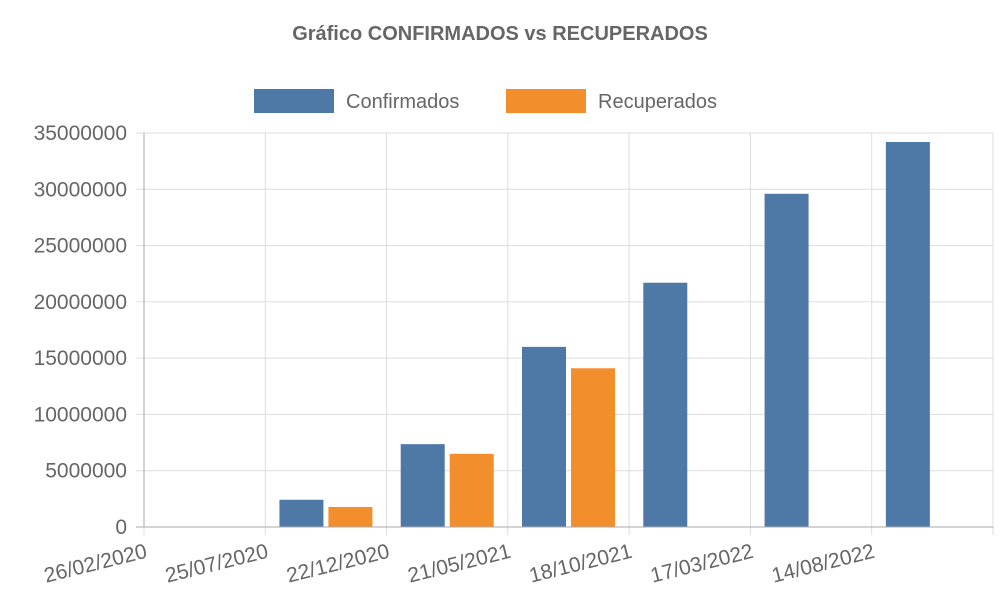  I want to click on y-tick-label: 10000000, so click(80, 414).